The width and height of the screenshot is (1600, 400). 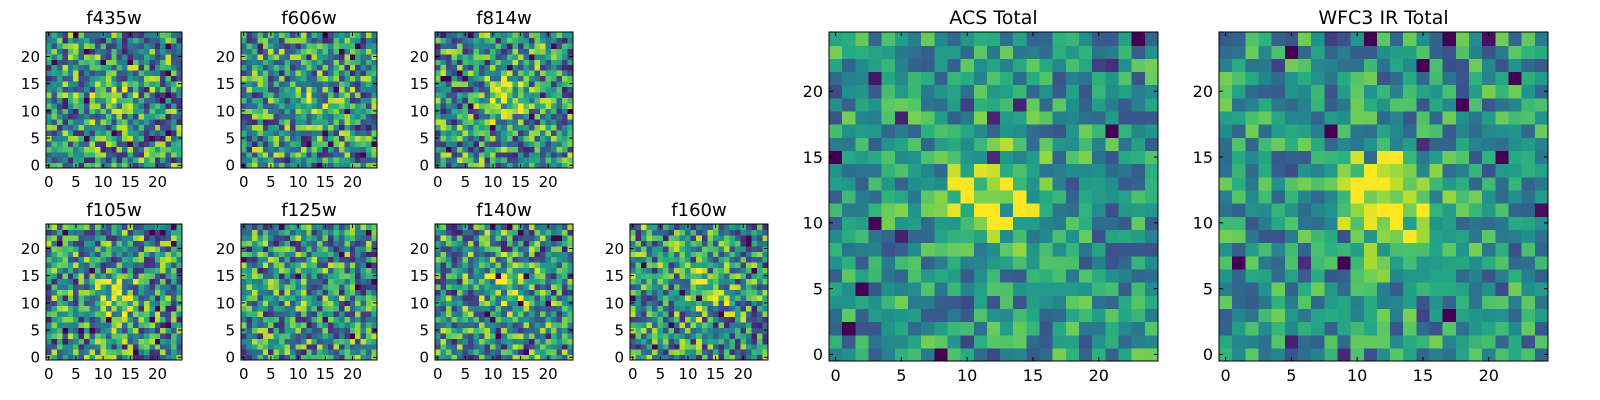 What do you see at coordinates (30, 276) in the screenshot?
I see `y-tick-label: 15` at bounding box center [30, 276].